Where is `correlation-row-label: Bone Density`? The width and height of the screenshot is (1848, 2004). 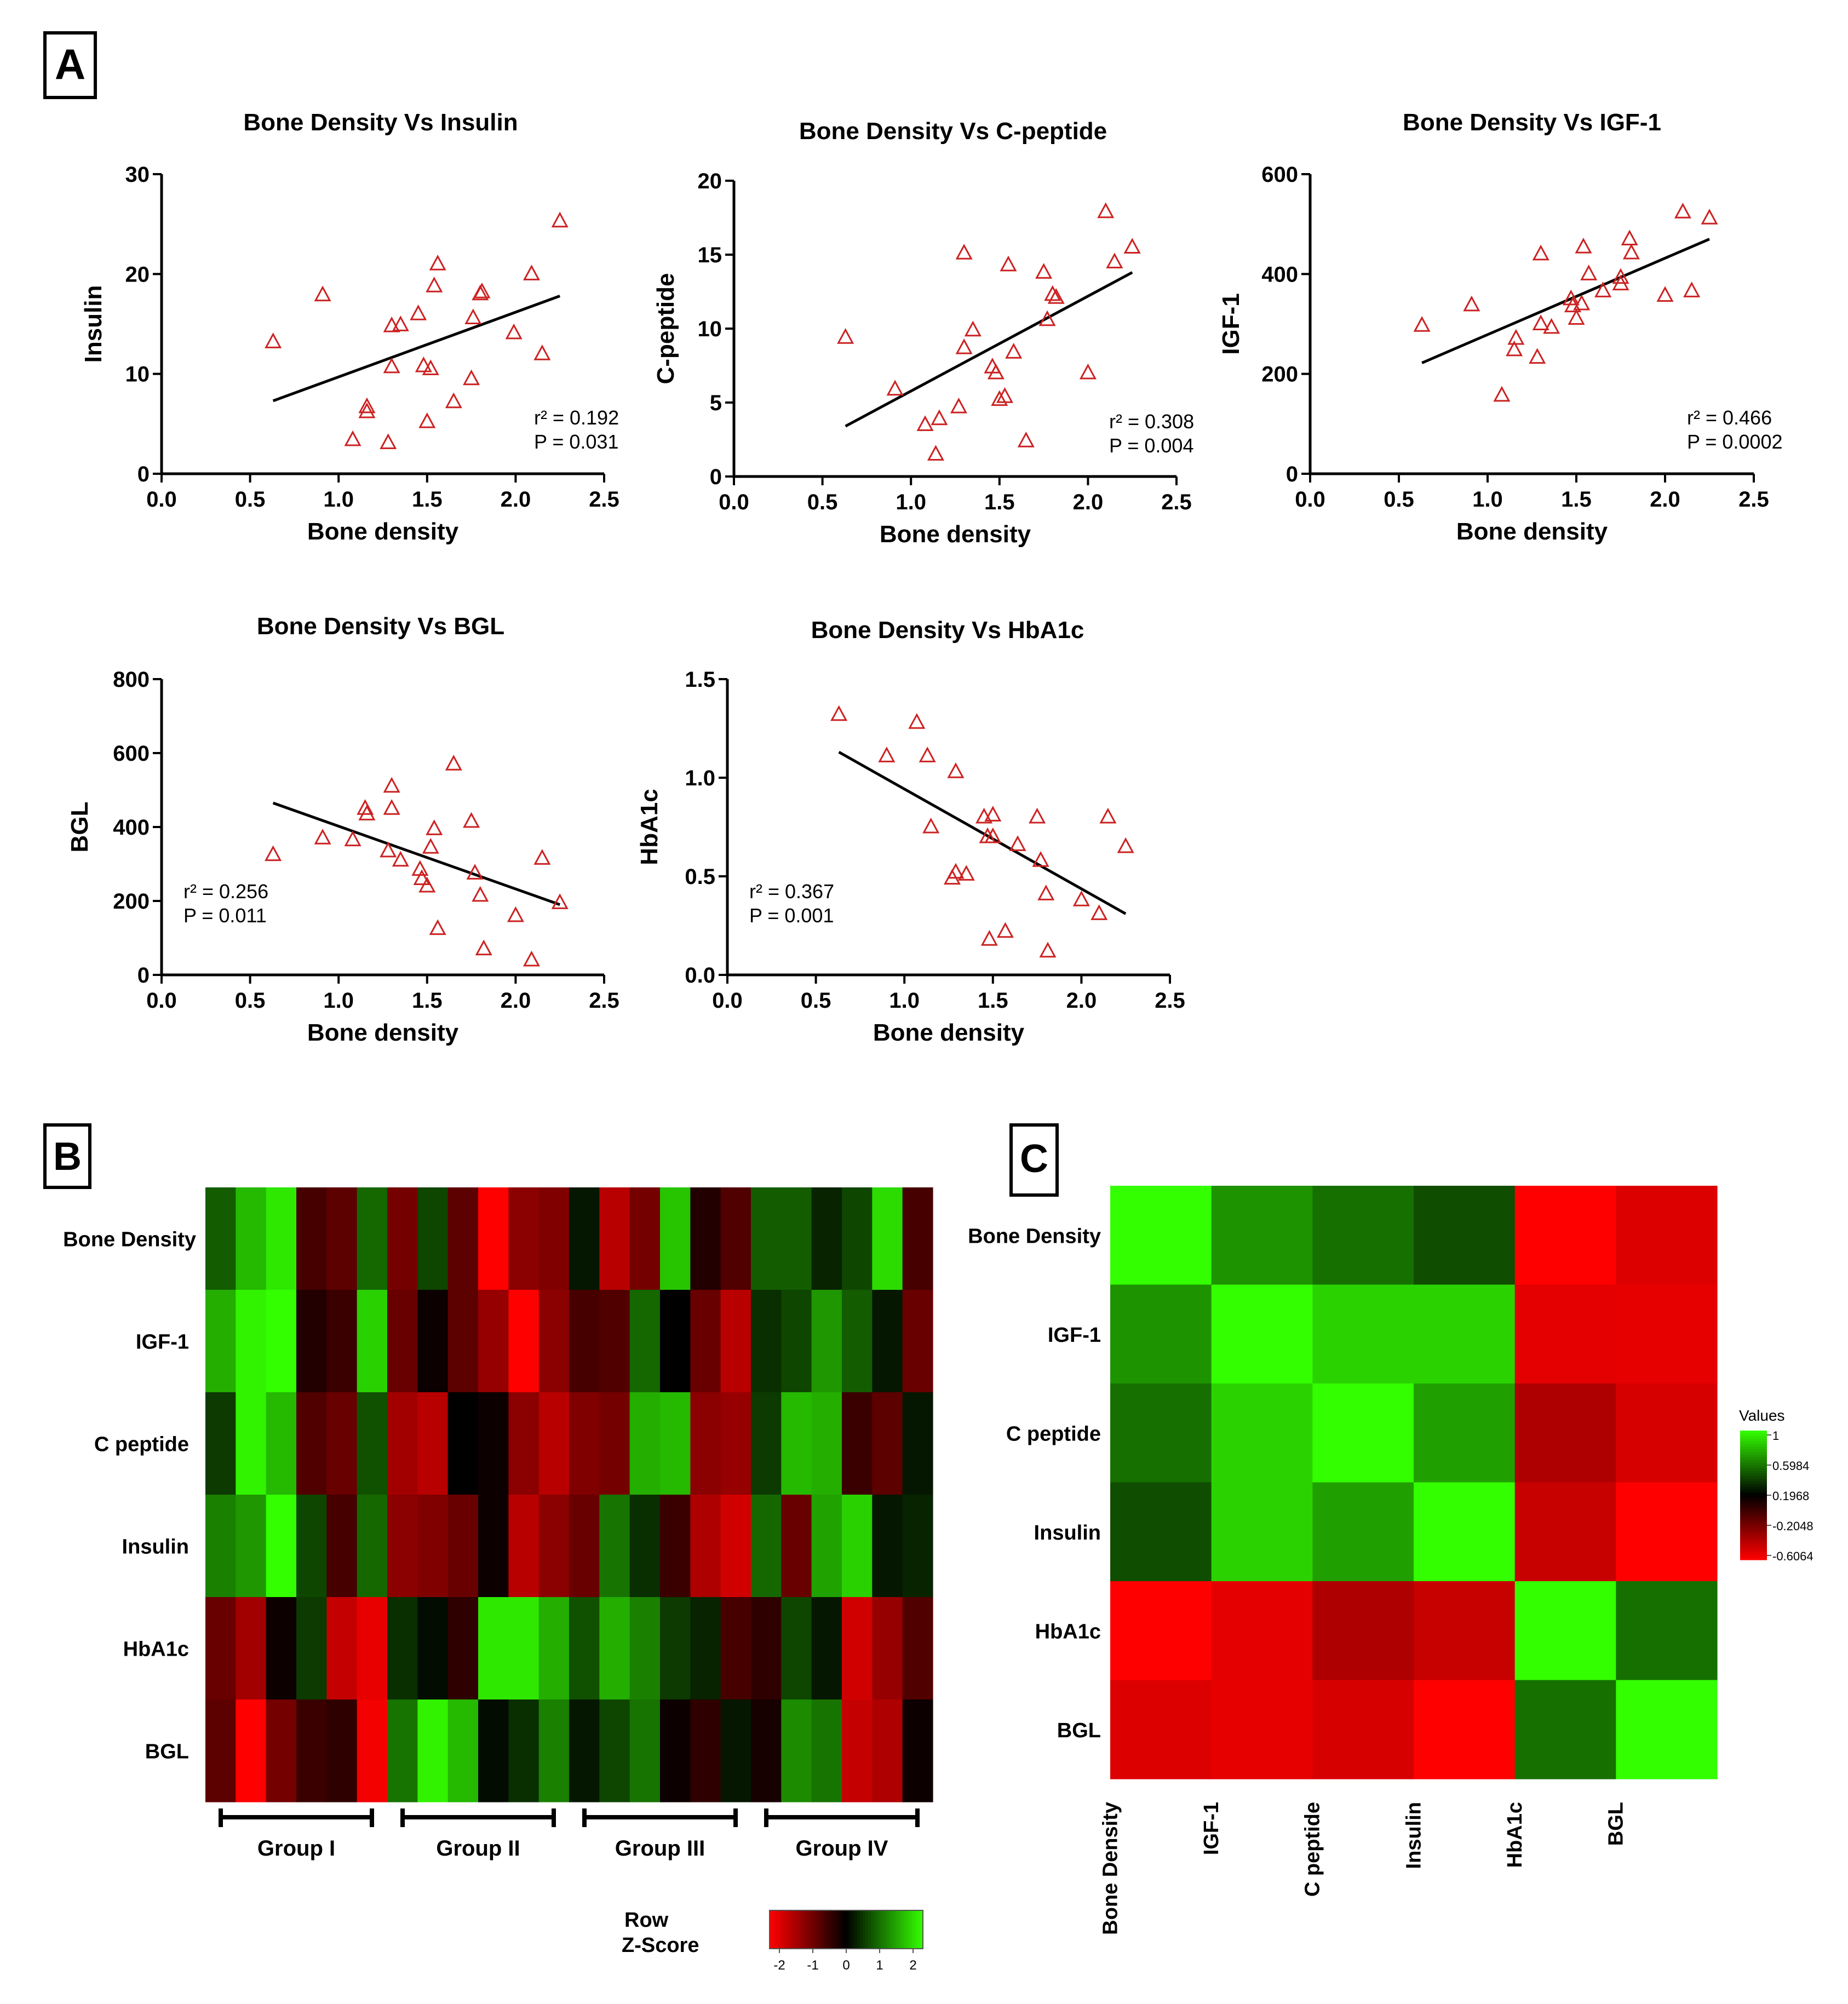
correlation-row-label: Bone Density is located at coordinates (1034, 1236).